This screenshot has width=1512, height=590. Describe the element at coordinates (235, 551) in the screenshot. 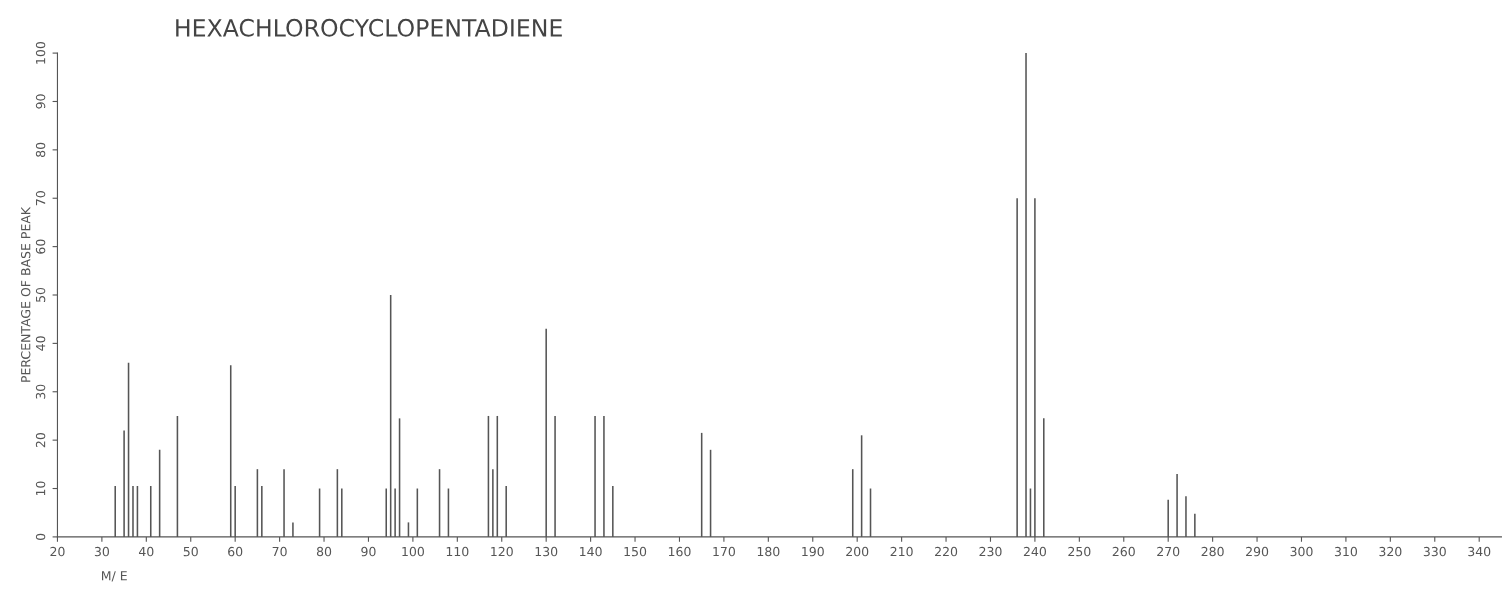

I see `x-tick-label: 60` at that location.